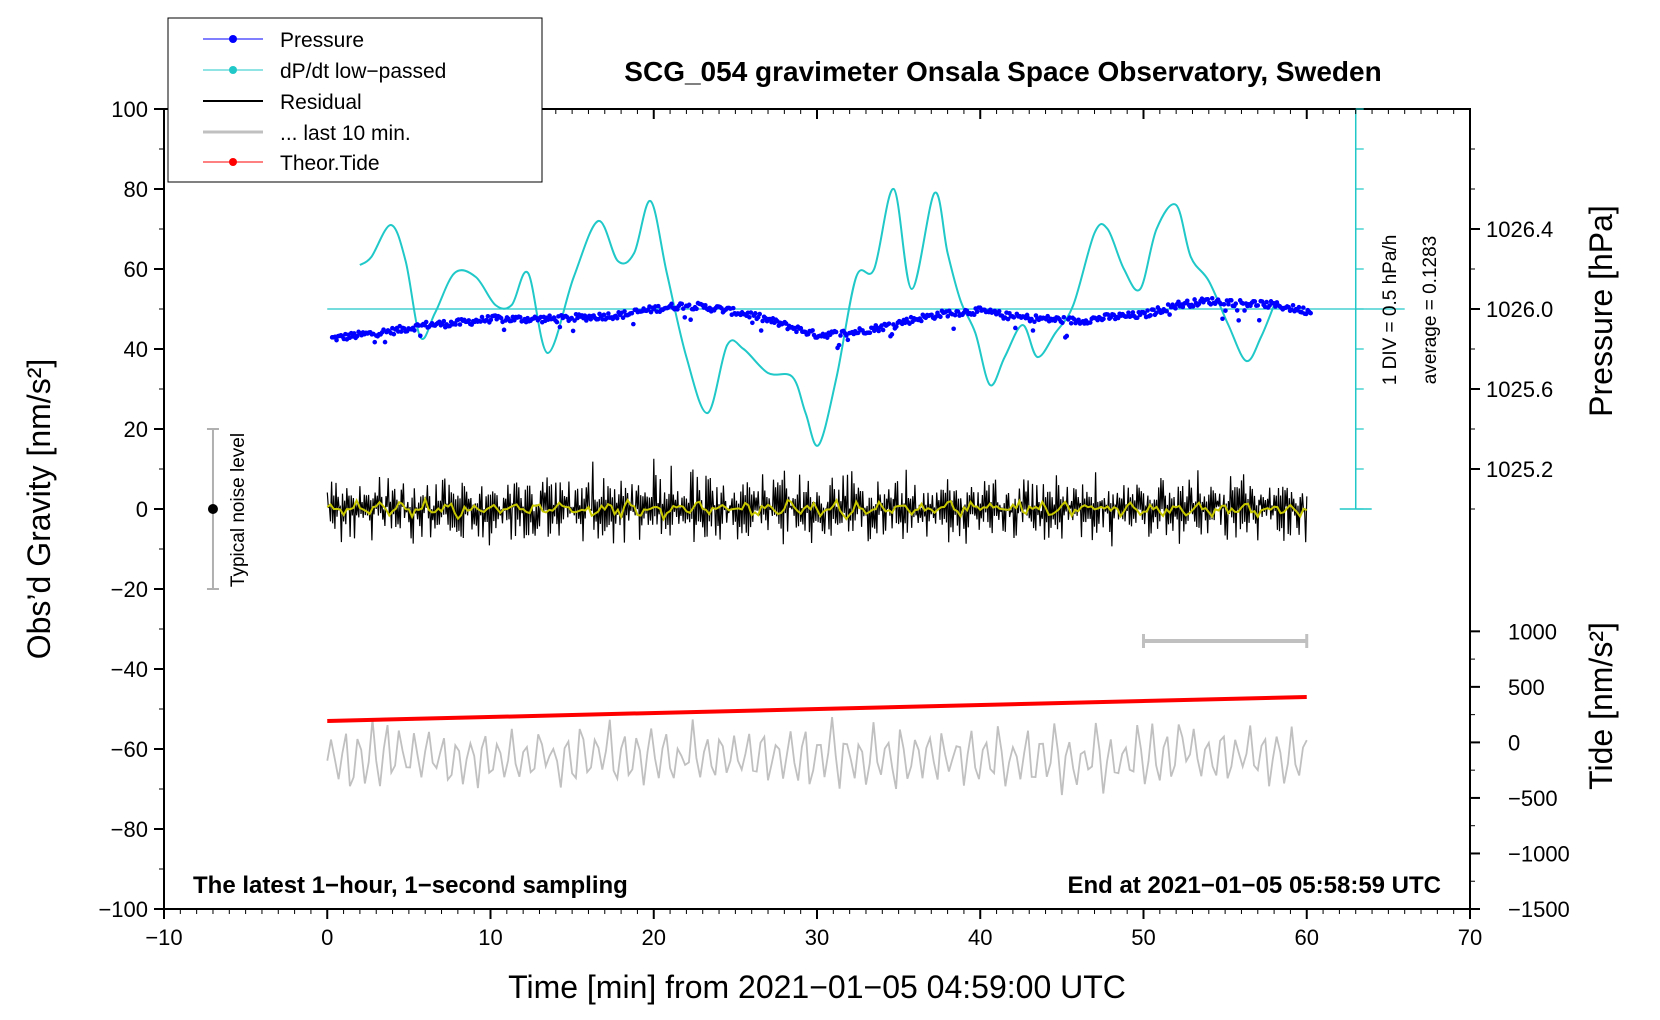  What do you see at coordinates (1539, 853) in the screenshot?
I see `tide-tick-label: −1000` at bounding box center [1539, 853].